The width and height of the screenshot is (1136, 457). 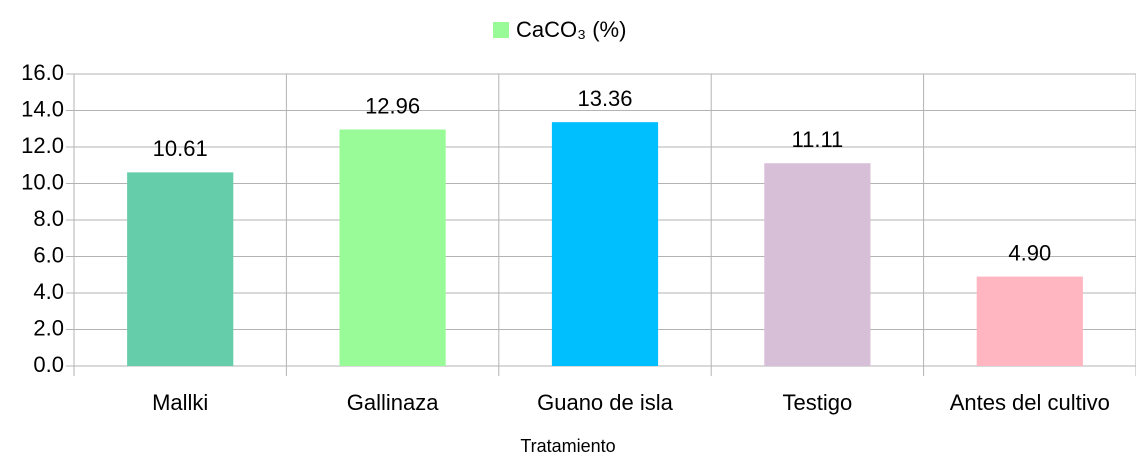 I want to click on y-tick-label: 12.0, so click(x=42, y=145).